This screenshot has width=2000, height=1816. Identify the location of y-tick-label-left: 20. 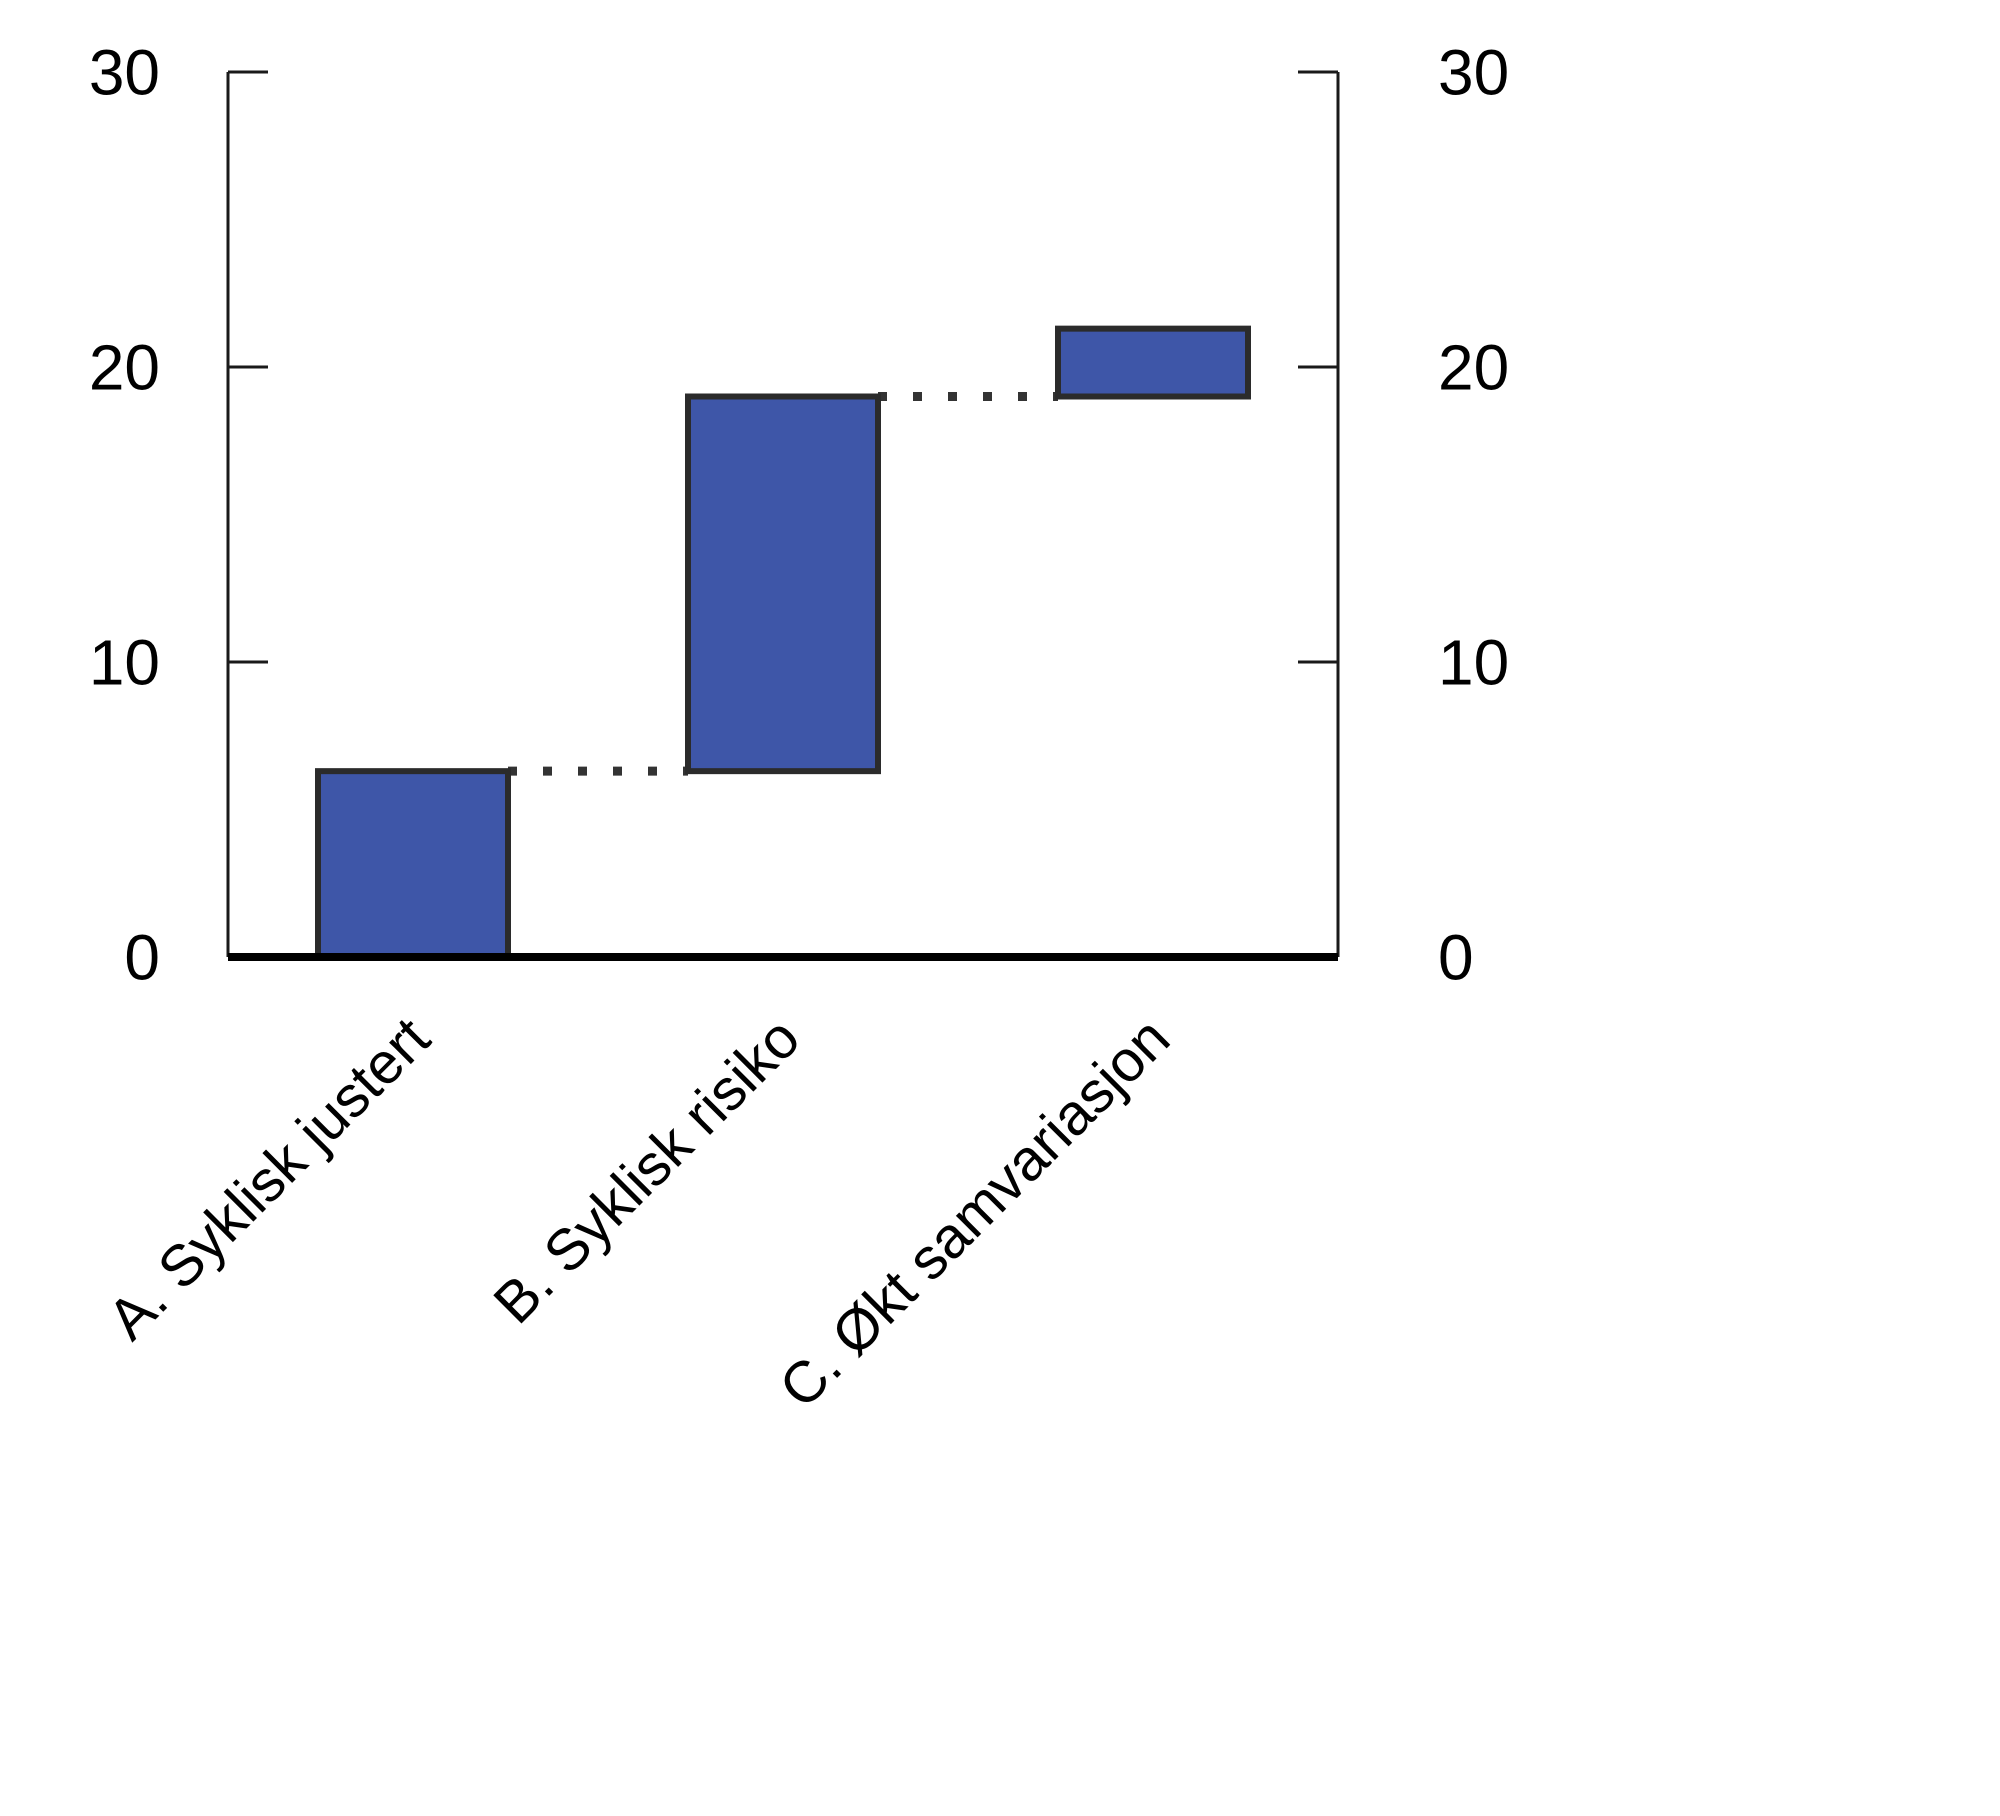
(124, 367).